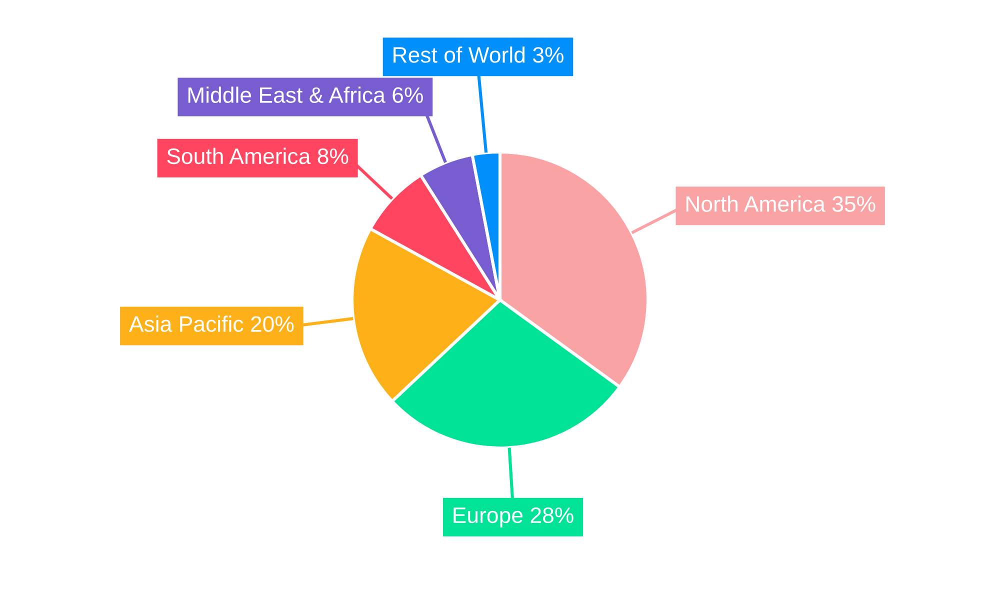 The height and width of the screenshot is (600, 1000). Describe the element at coordinates (479, 54) in the screenshot. I see `slice-label: Rest of World 3%` at that location.